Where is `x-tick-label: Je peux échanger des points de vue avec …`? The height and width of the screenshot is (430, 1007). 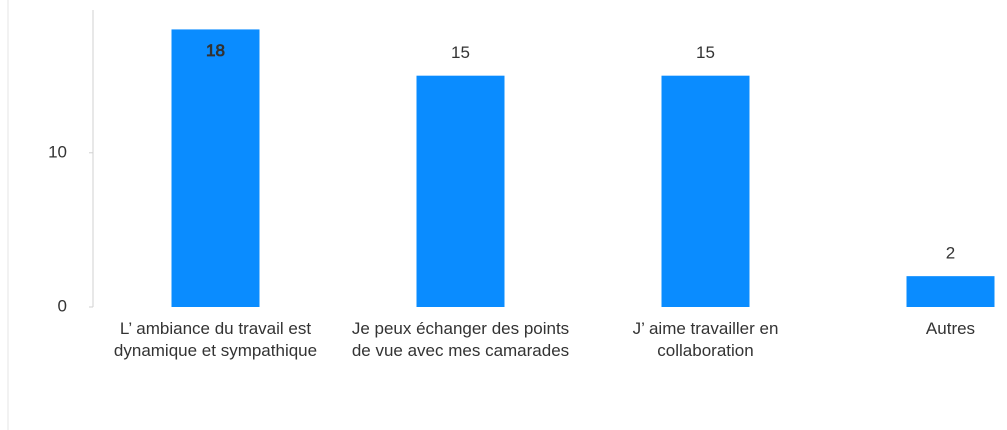
x-tick-label: Je peux échanger des points de vue avec … is located at coordinates (460, 339).